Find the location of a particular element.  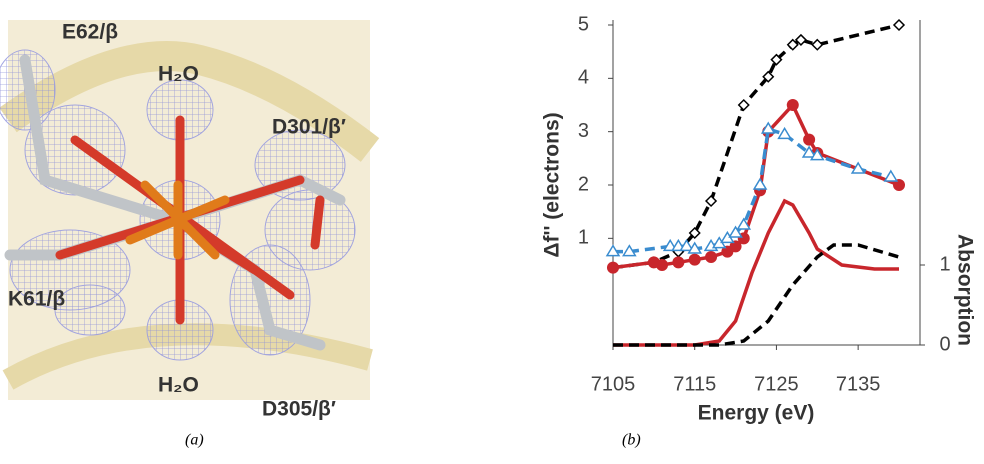

residue-label: D305/β′ is located at coordinates (299, 409).